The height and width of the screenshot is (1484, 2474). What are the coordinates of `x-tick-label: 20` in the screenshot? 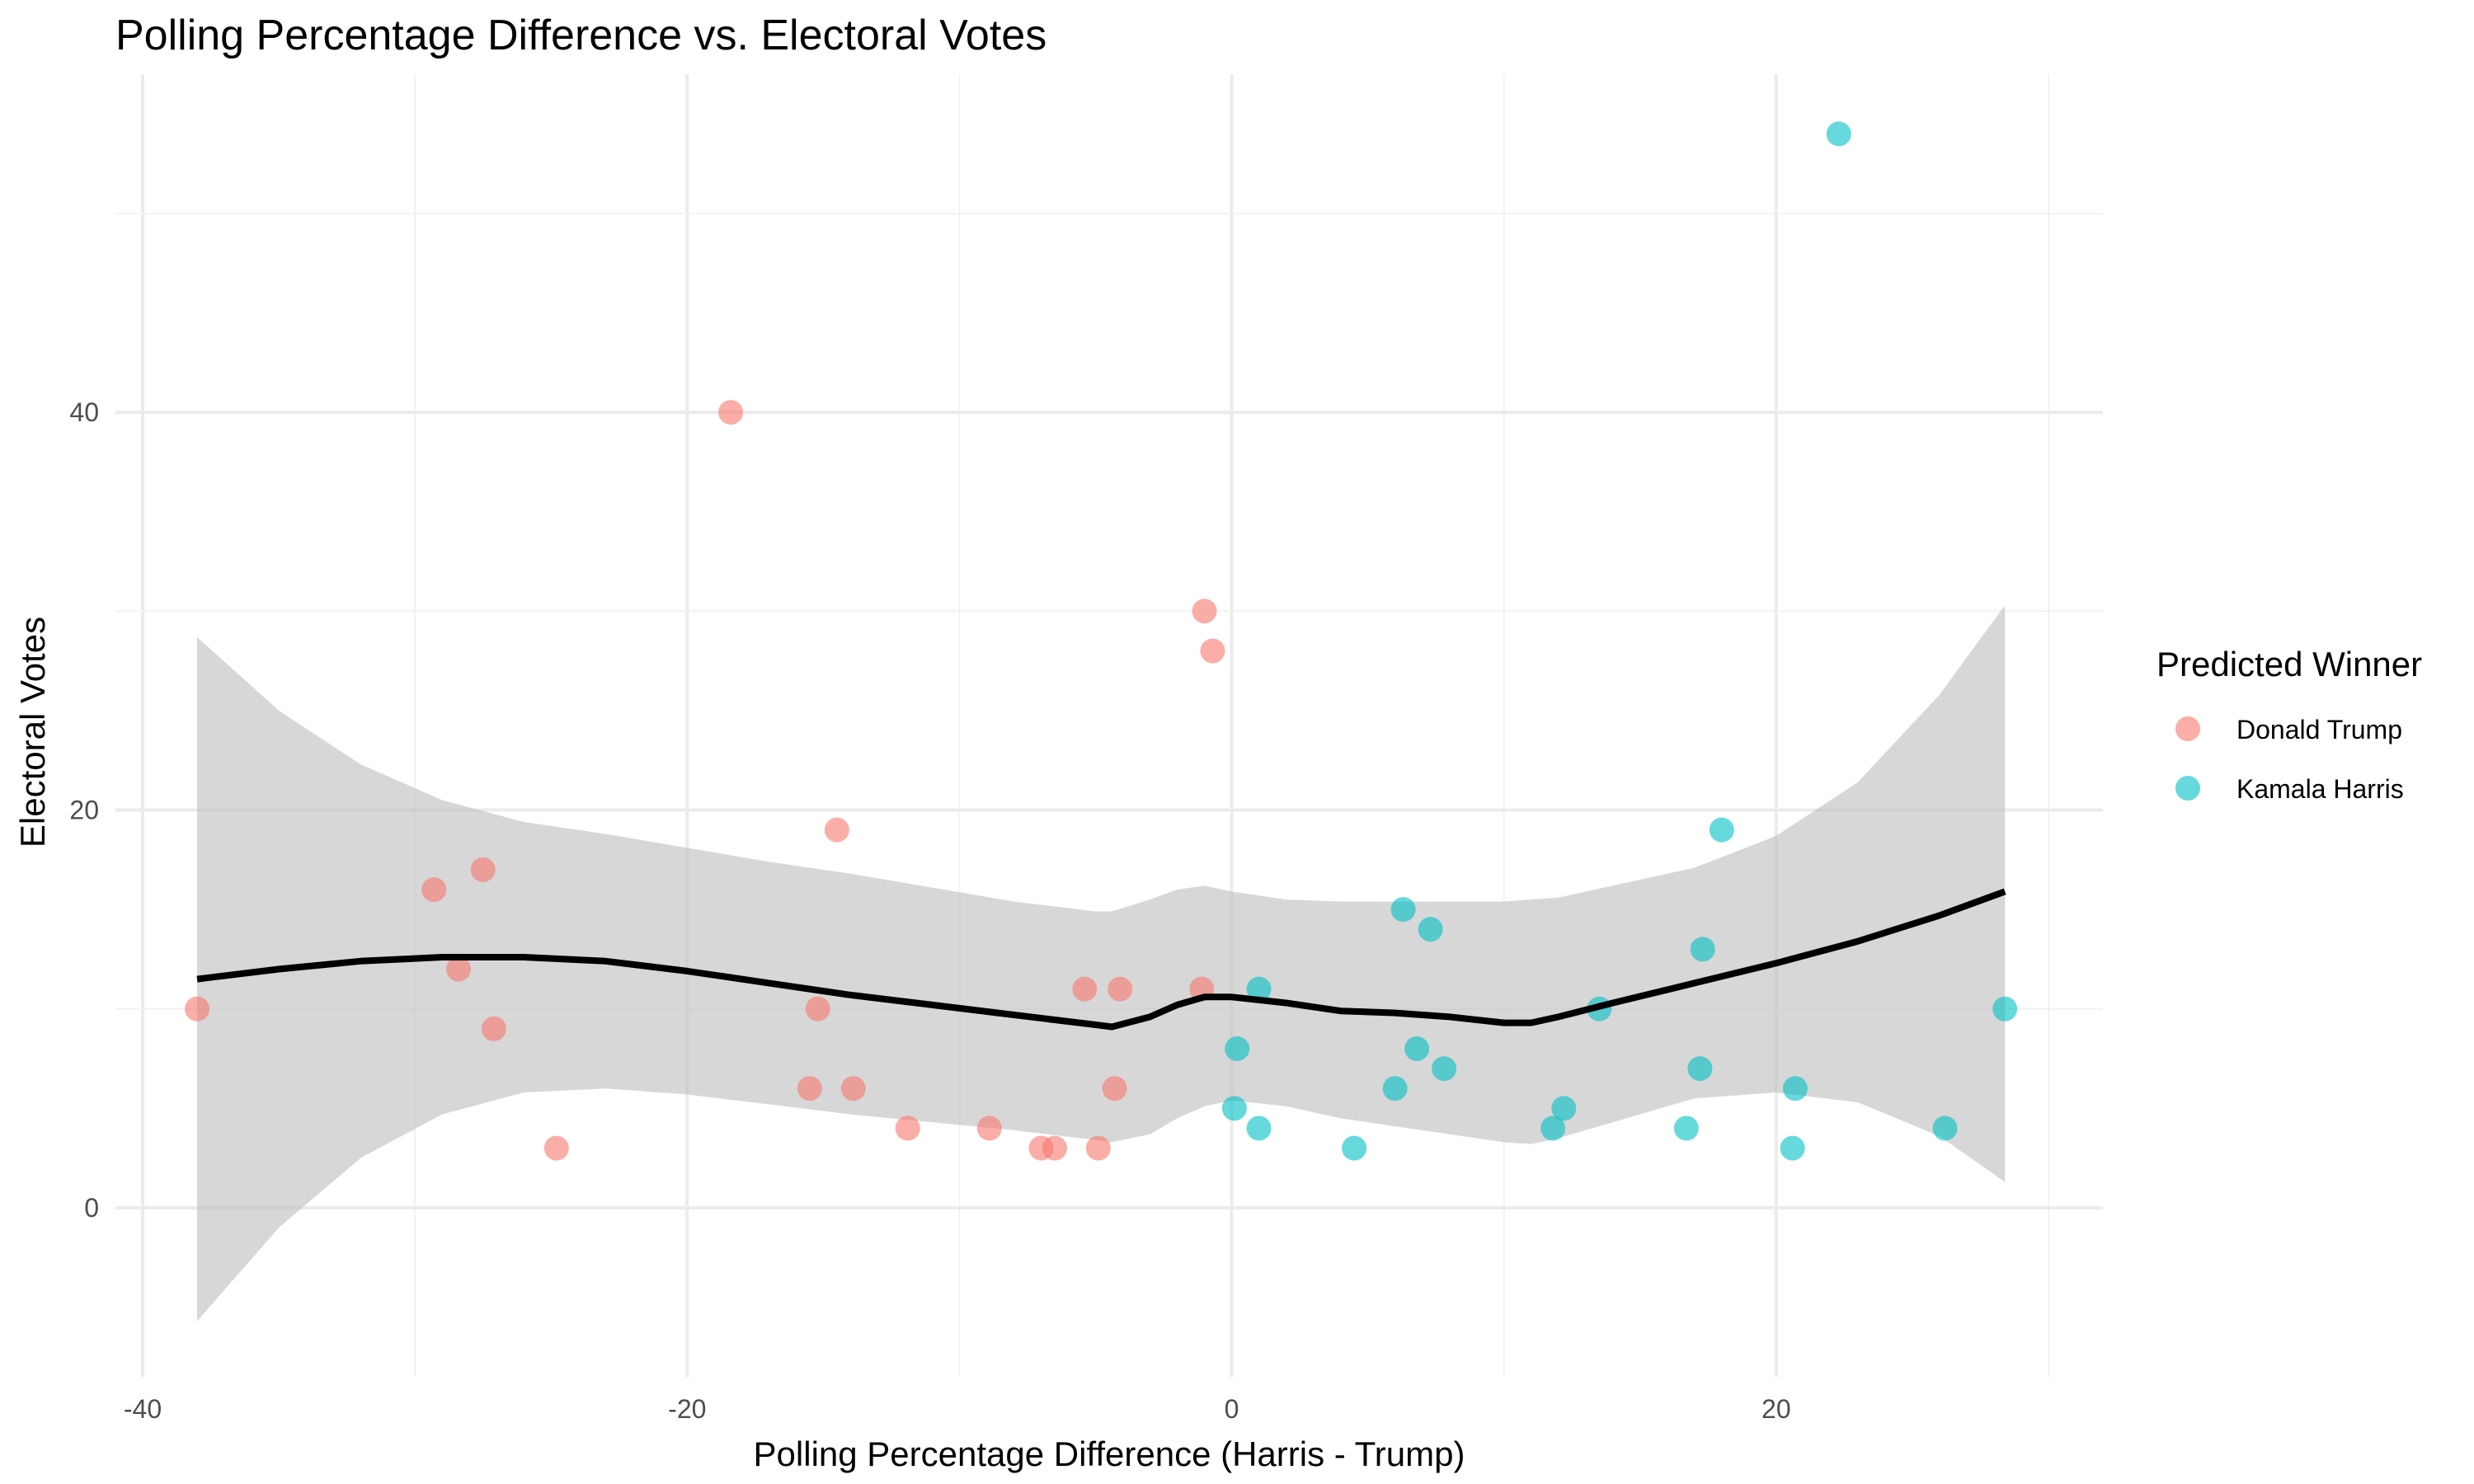 It's located at (1776, 1409).